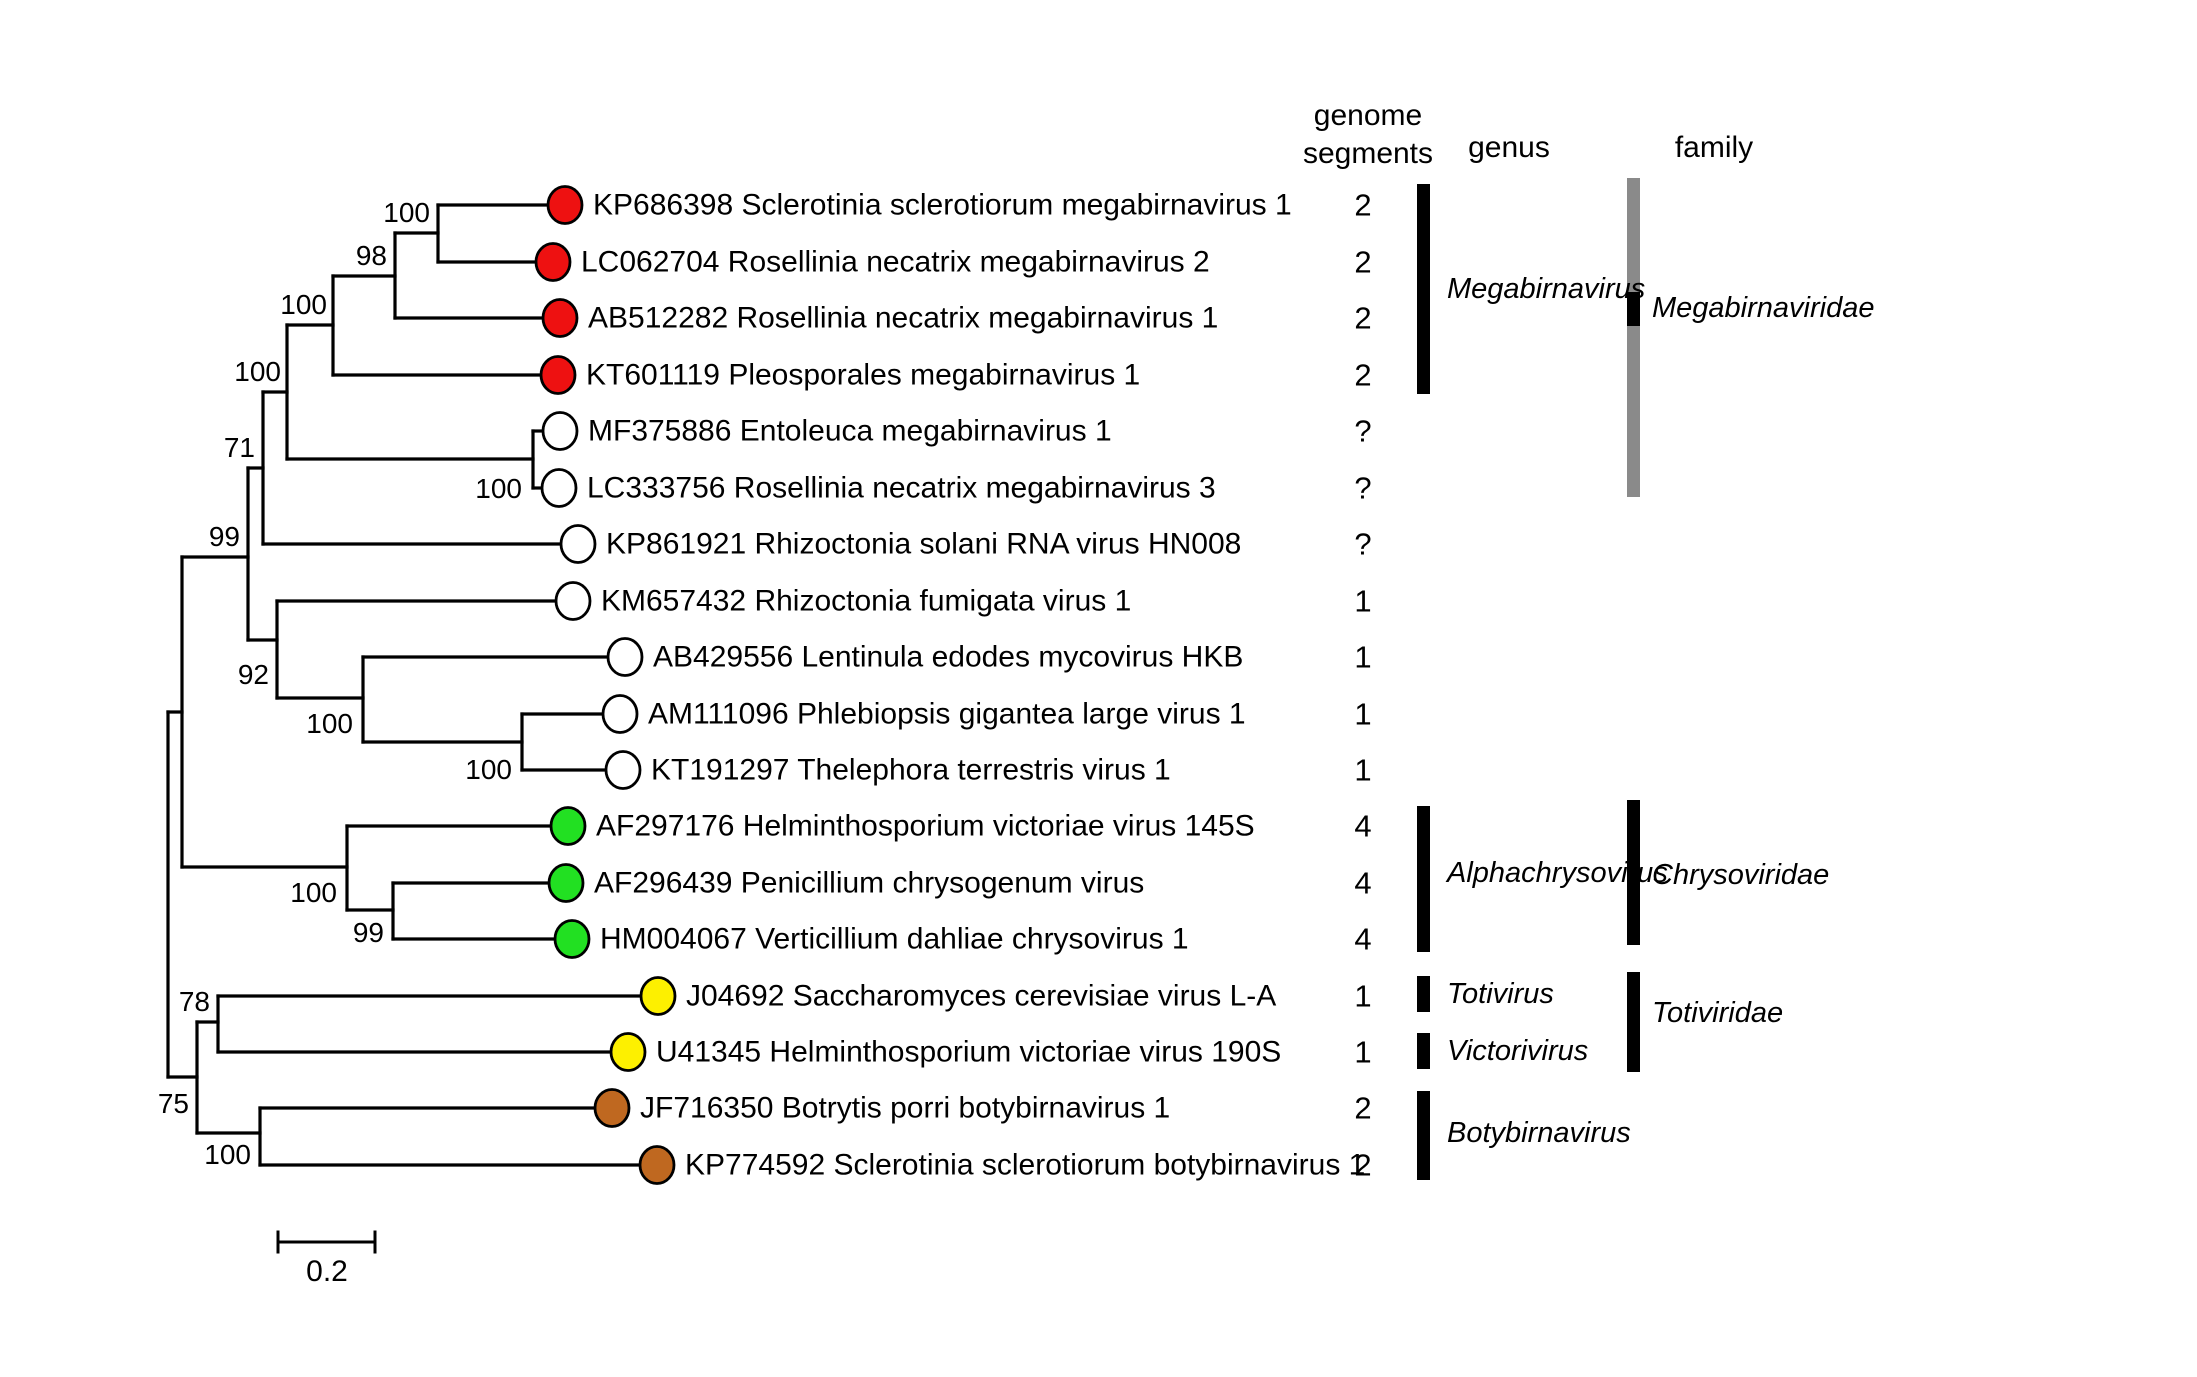  What do you see at coordinates (1528, 679) in the screenshot?
I see `taxonomy-bars-layer` at bounding box center [1528, 679].